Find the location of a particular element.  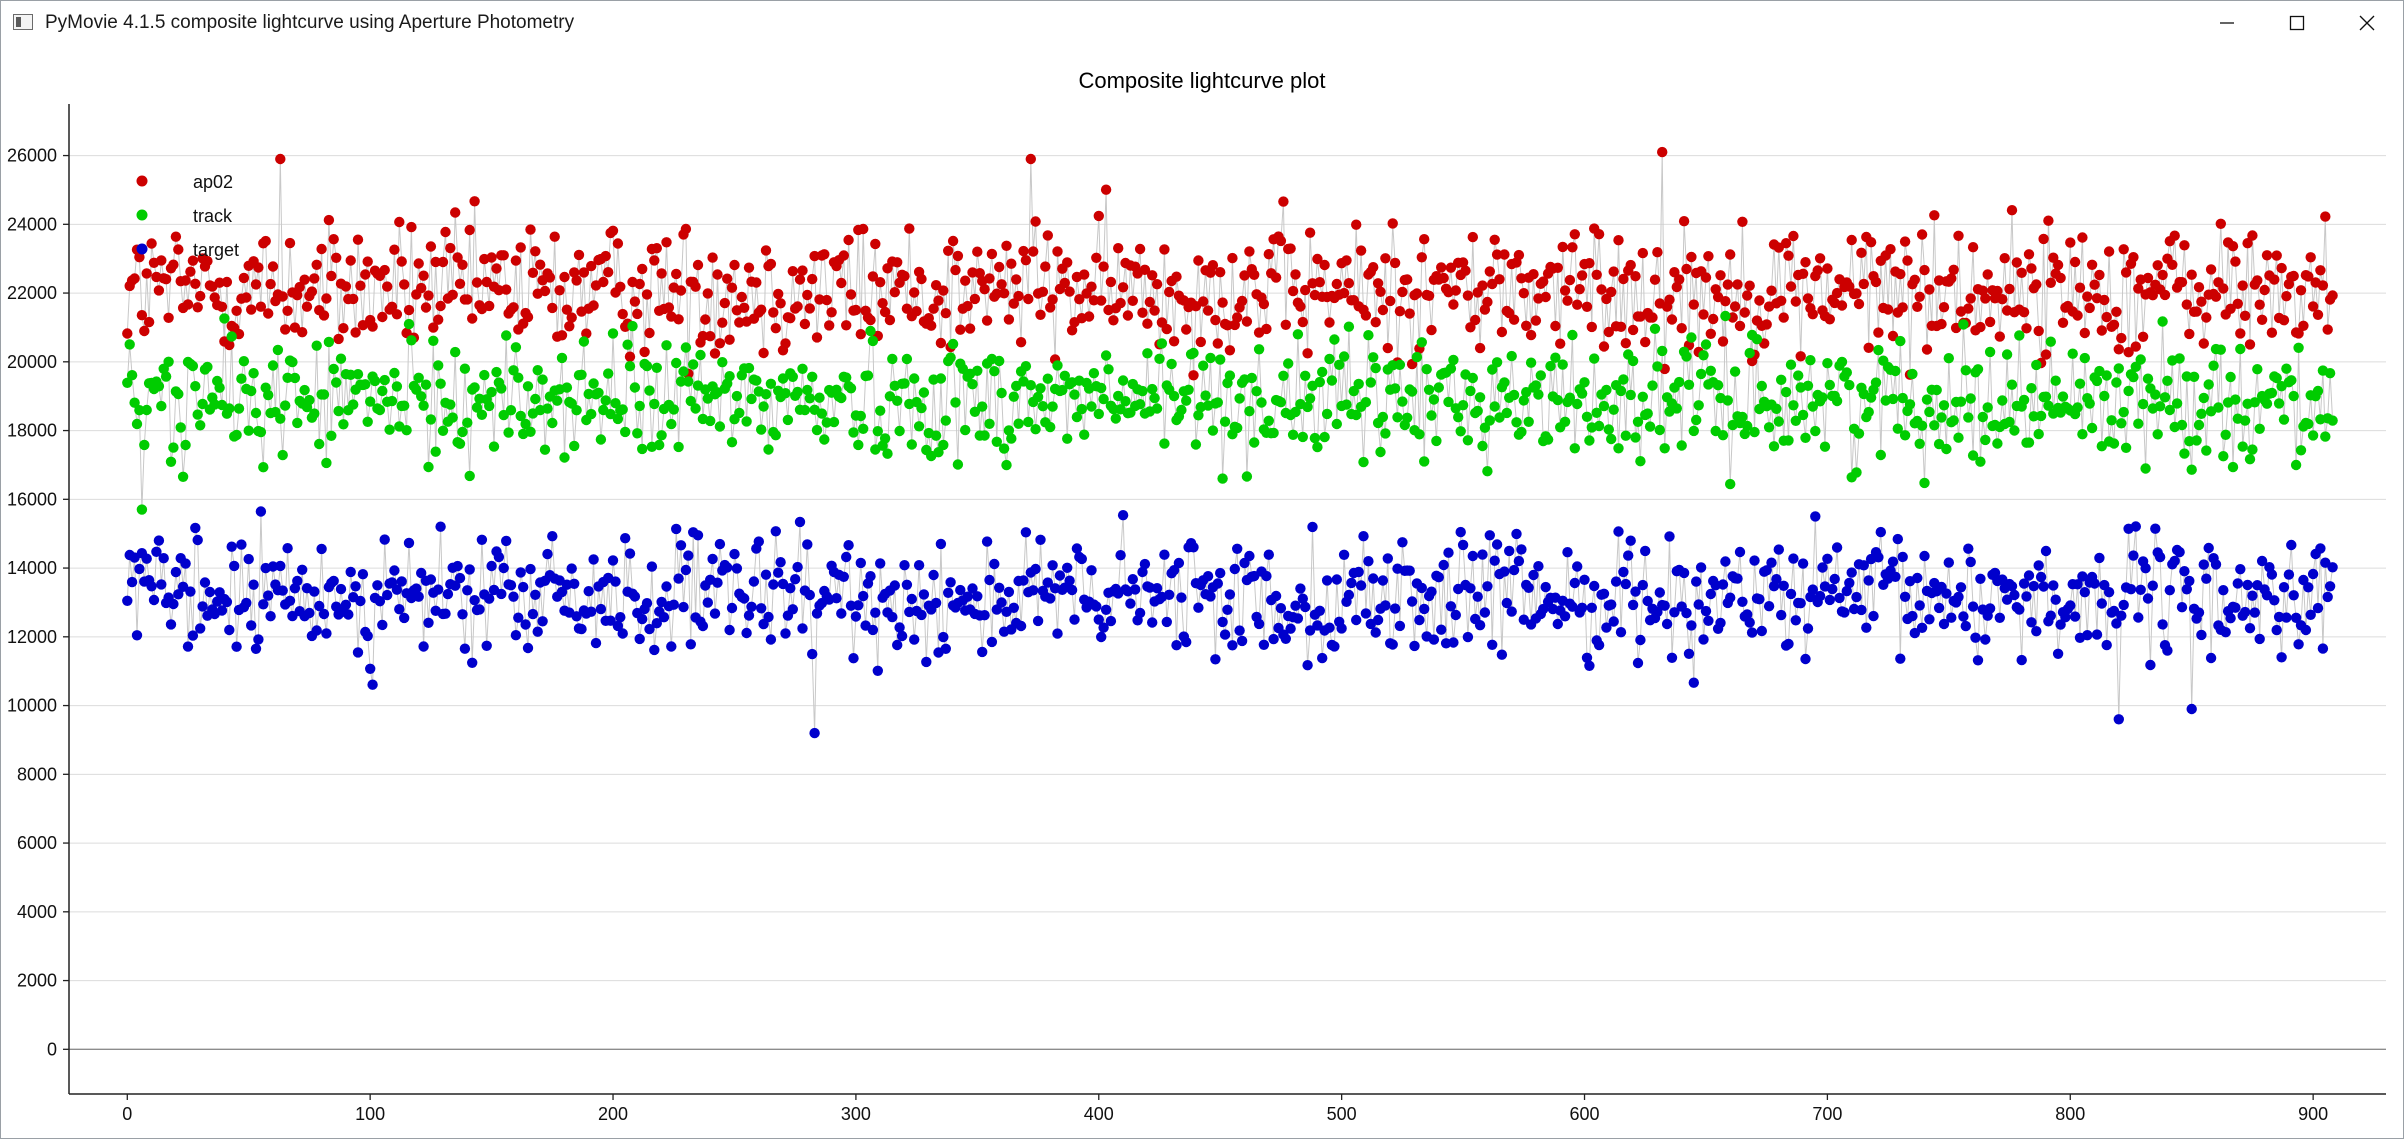

minimize-button is located at coordinates (2227, 23).